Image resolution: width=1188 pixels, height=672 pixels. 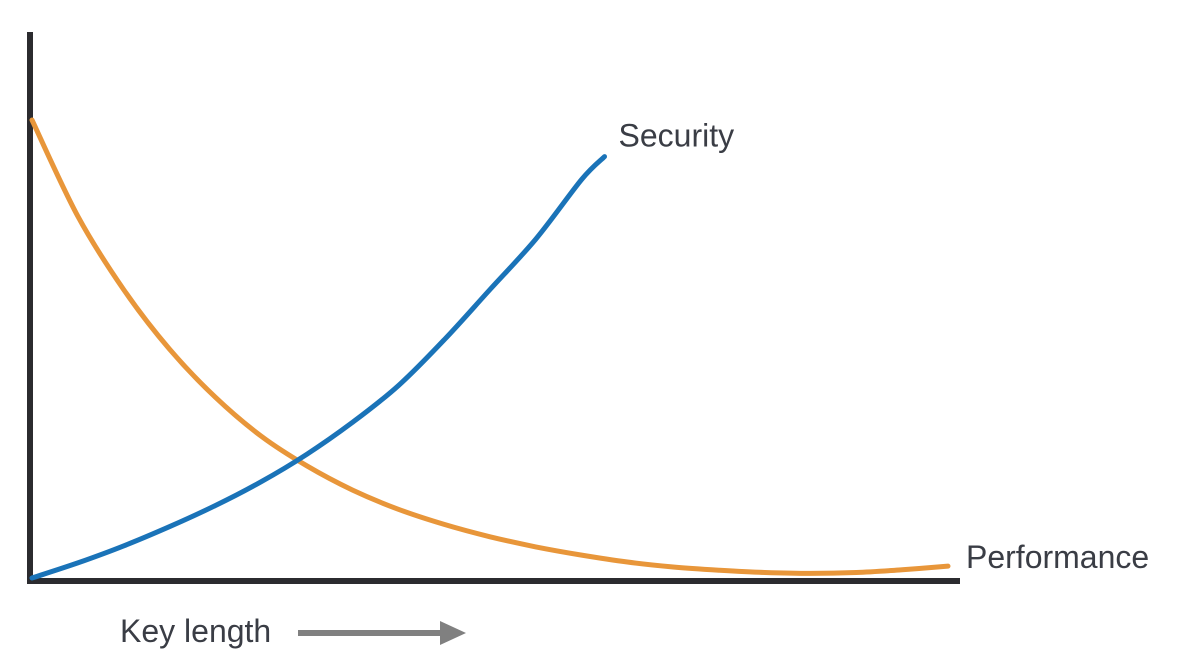 What do you see at coordinates (1057, 557) in the screenshot?
I see `series-label-performance: Performance` at bounding box center [1057, 557].